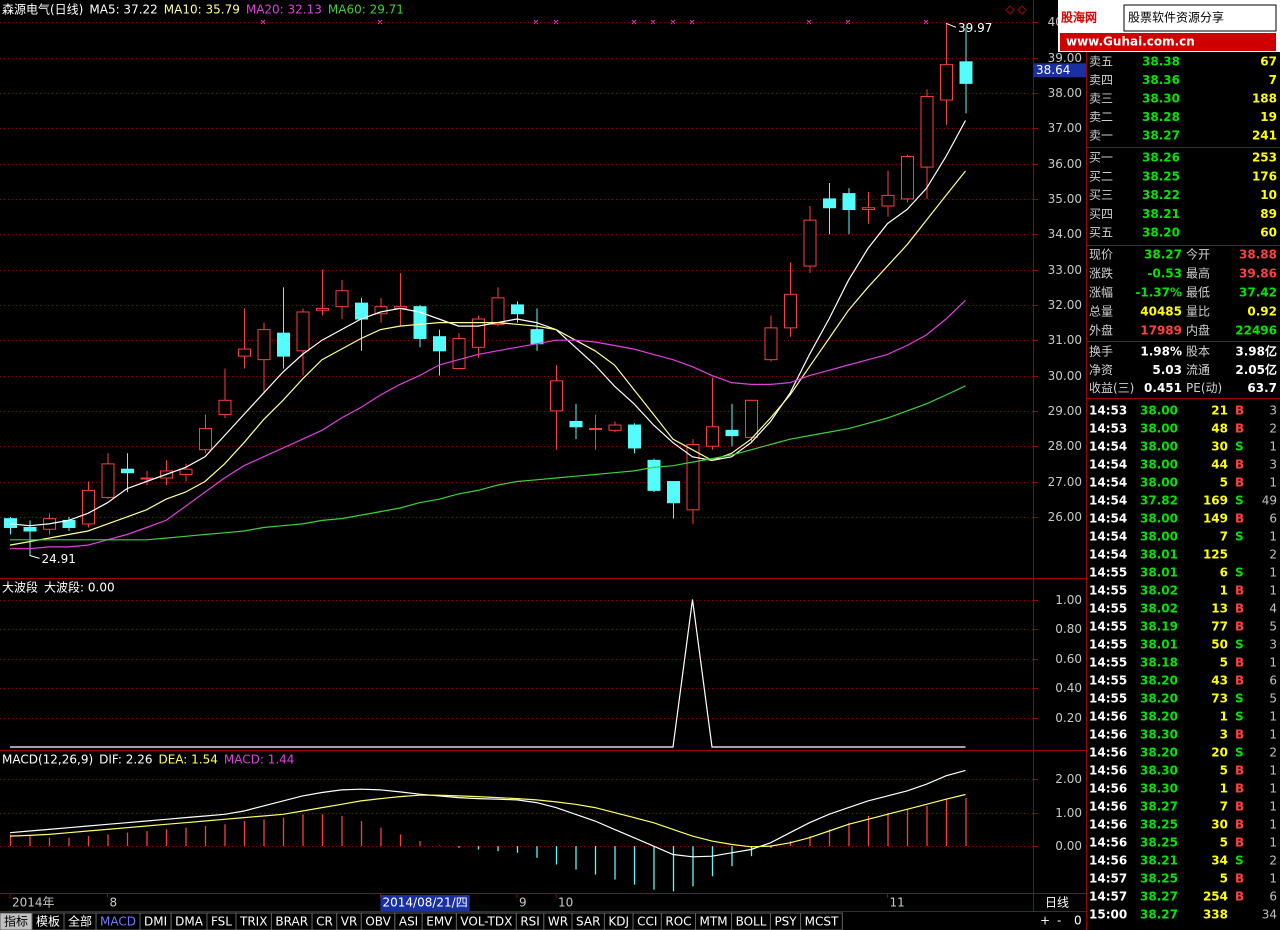 The height and width of the screenshot is (930, 1280). What do you see at coordinates (284, 10) in the screenshot?
I see `legend-entry: MA20: 32.13` at bounding box center [284, 10].